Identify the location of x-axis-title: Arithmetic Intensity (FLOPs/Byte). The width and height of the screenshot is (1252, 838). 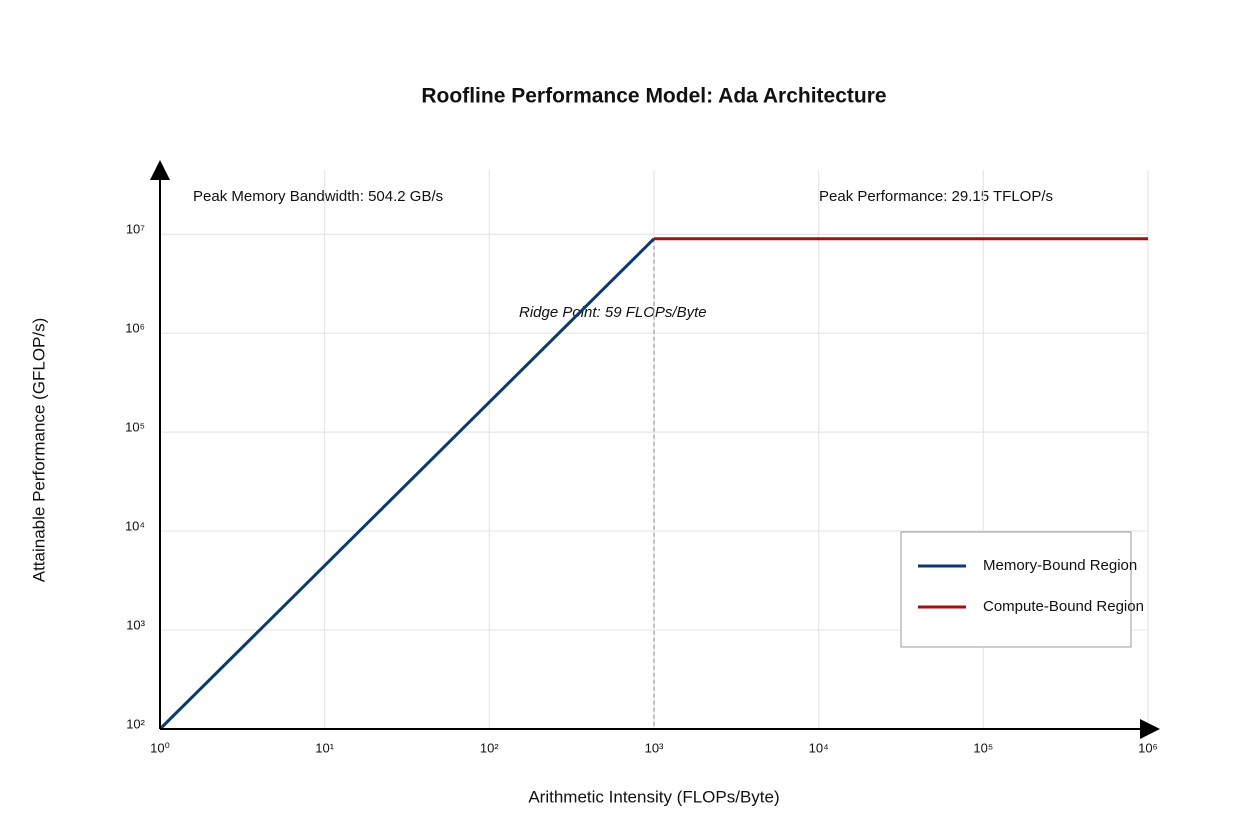
(653, 796).